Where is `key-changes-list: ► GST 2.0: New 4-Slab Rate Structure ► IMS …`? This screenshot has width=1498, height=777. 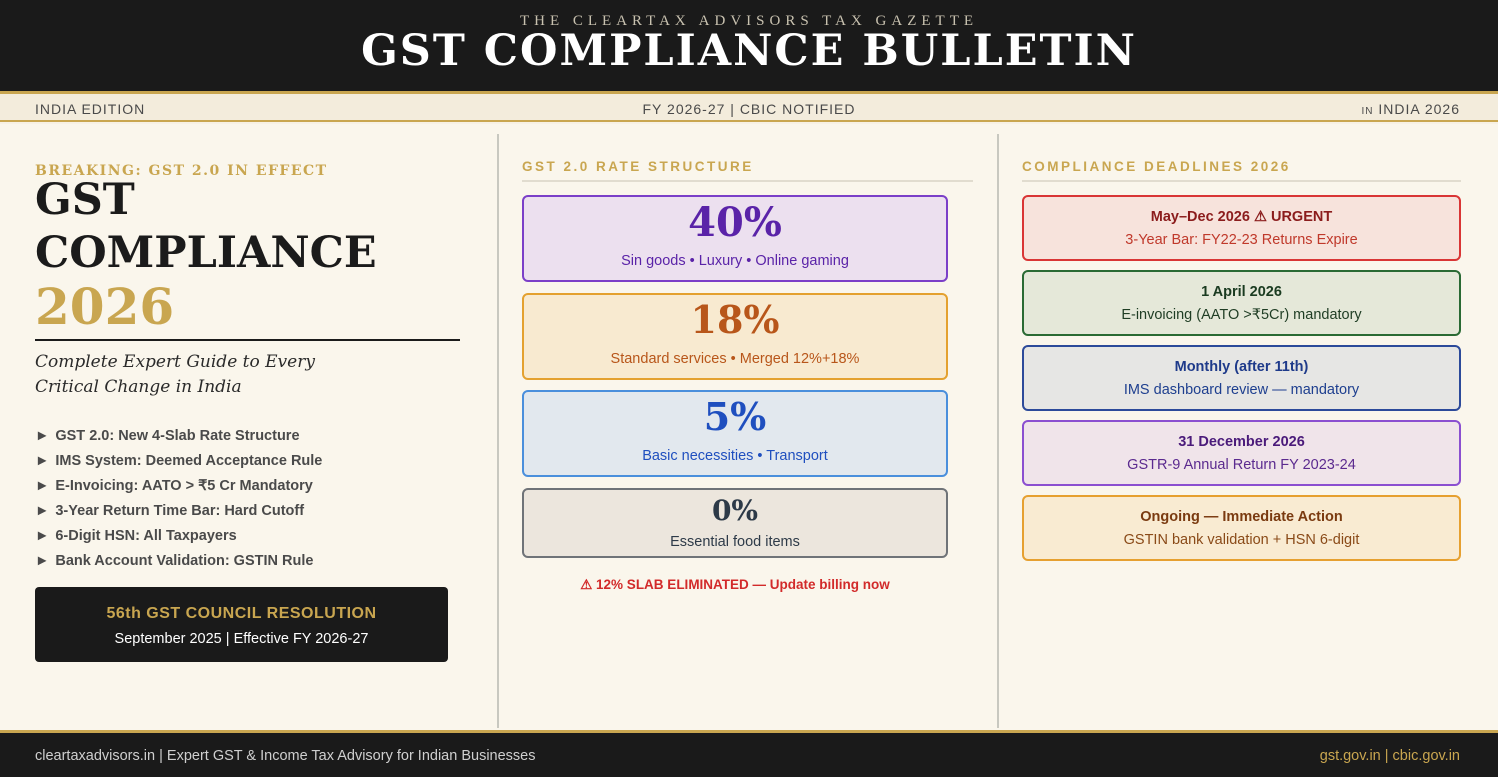 key-changes-list: ► GST 2.0: New 4-Slab Rate Structure ► IMS … is located at coordinates (178, 499).